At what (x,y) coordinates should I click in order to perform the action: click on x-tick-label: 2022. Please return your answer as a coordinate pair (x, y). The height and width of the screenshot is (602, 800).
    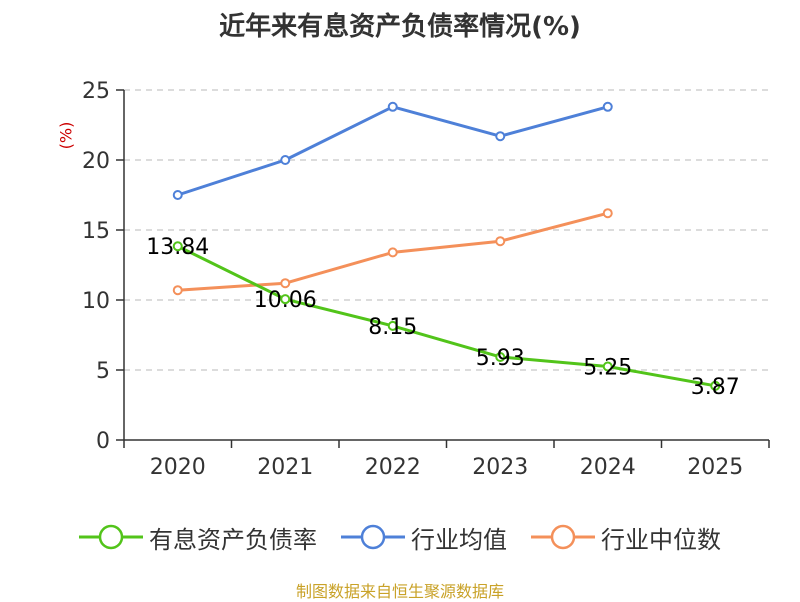
    Looking at the image, I should click on (393, 467).